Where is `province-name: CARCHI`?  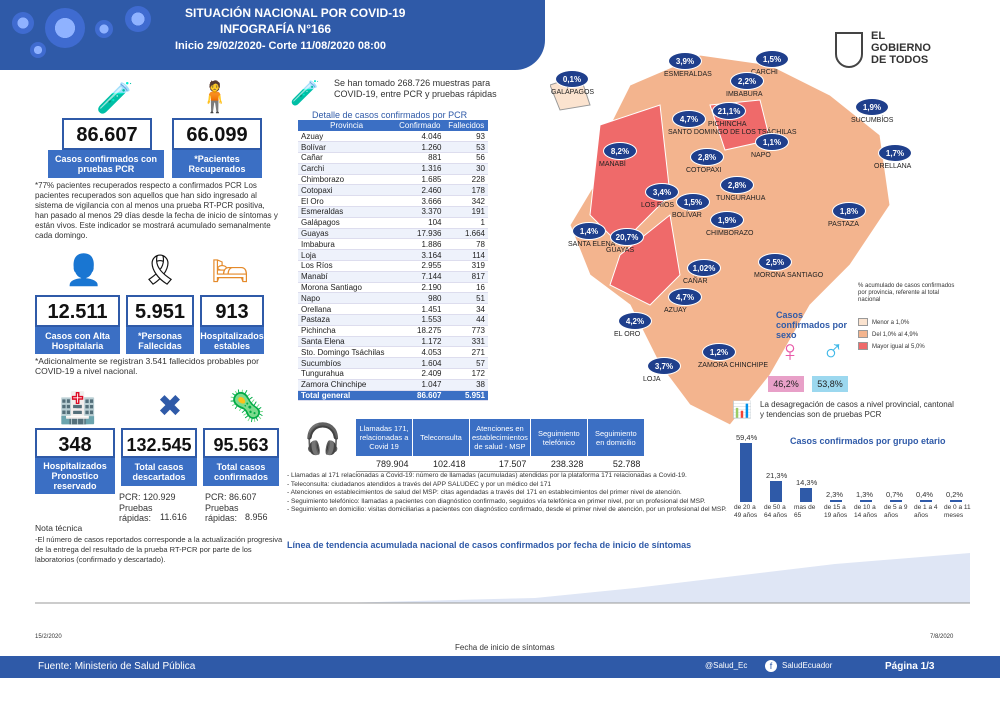
province-name: CARCHI is located at coordinates (764, 72).